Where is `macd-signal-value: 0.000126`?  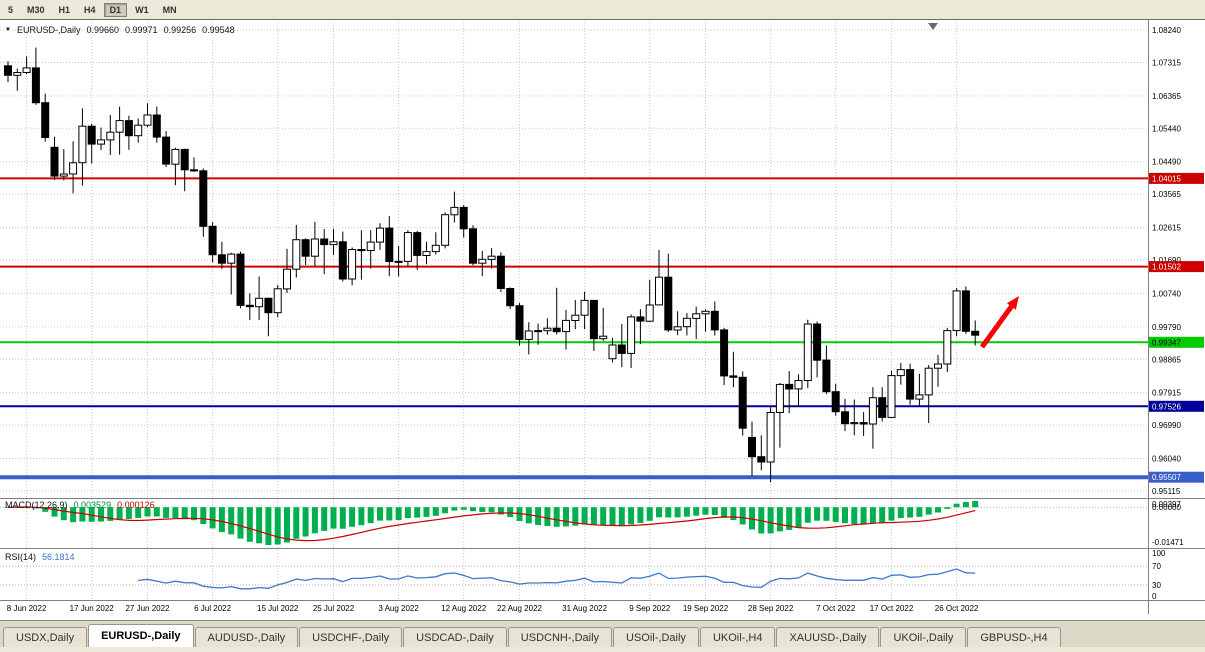 macd-signal-value: 0.000126 is located at coordinates (136, 505).